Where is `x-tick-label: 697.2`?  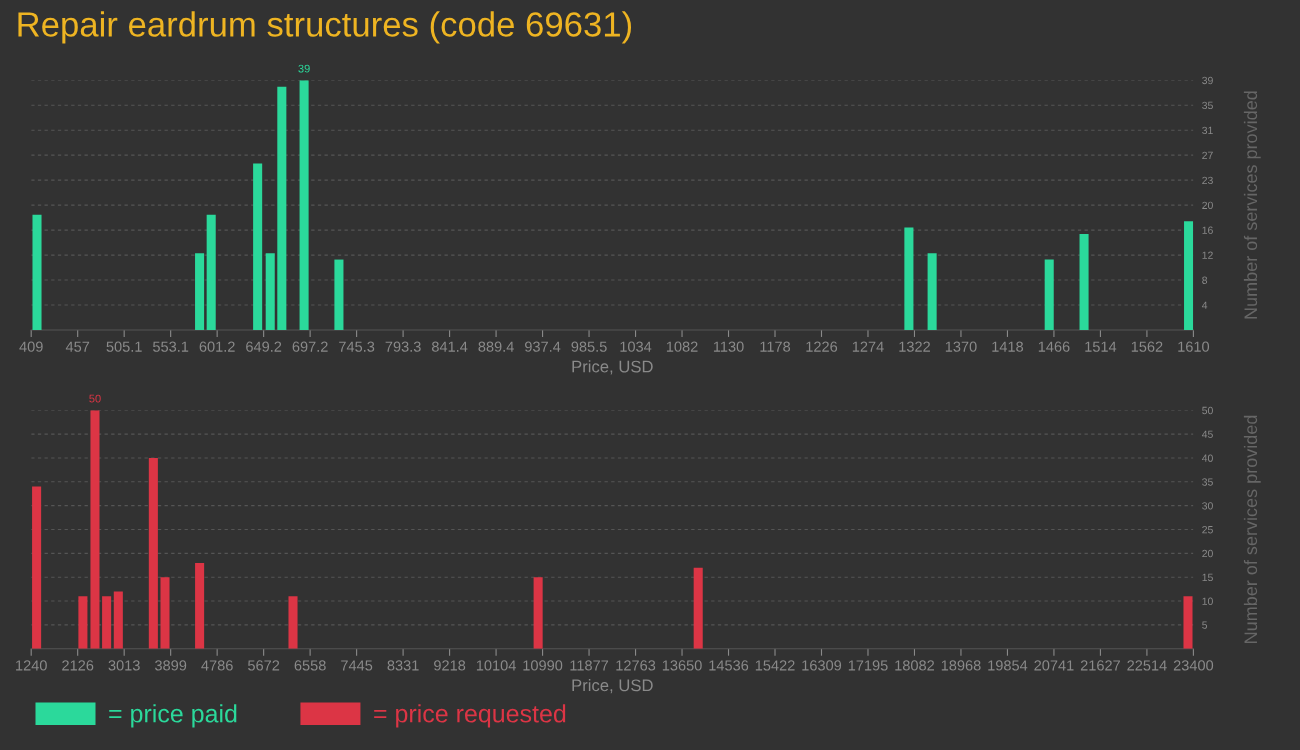
x-tick-label: 697.2 is located at coordinates (310, 346).